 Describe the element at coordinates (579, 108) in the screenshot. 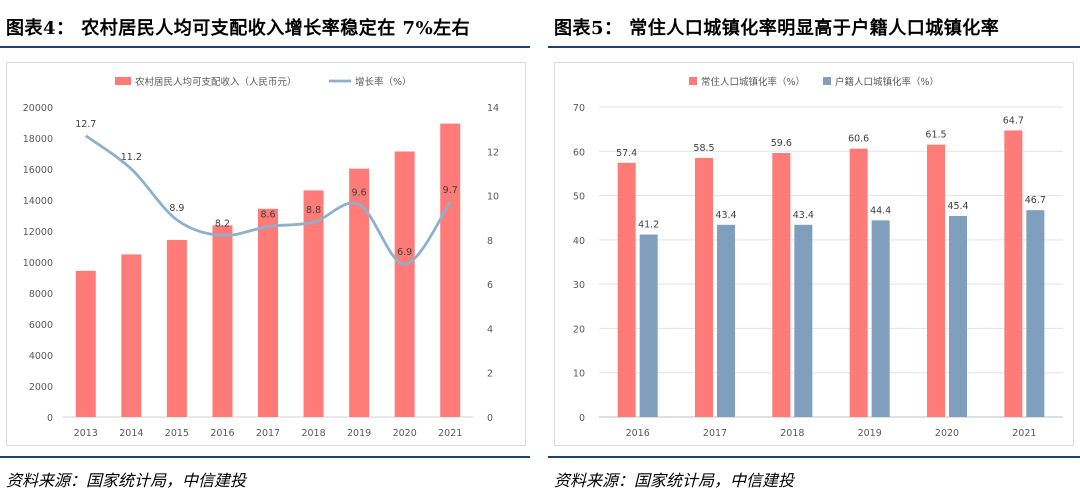

I see `y-tick-label: 70` at that location.